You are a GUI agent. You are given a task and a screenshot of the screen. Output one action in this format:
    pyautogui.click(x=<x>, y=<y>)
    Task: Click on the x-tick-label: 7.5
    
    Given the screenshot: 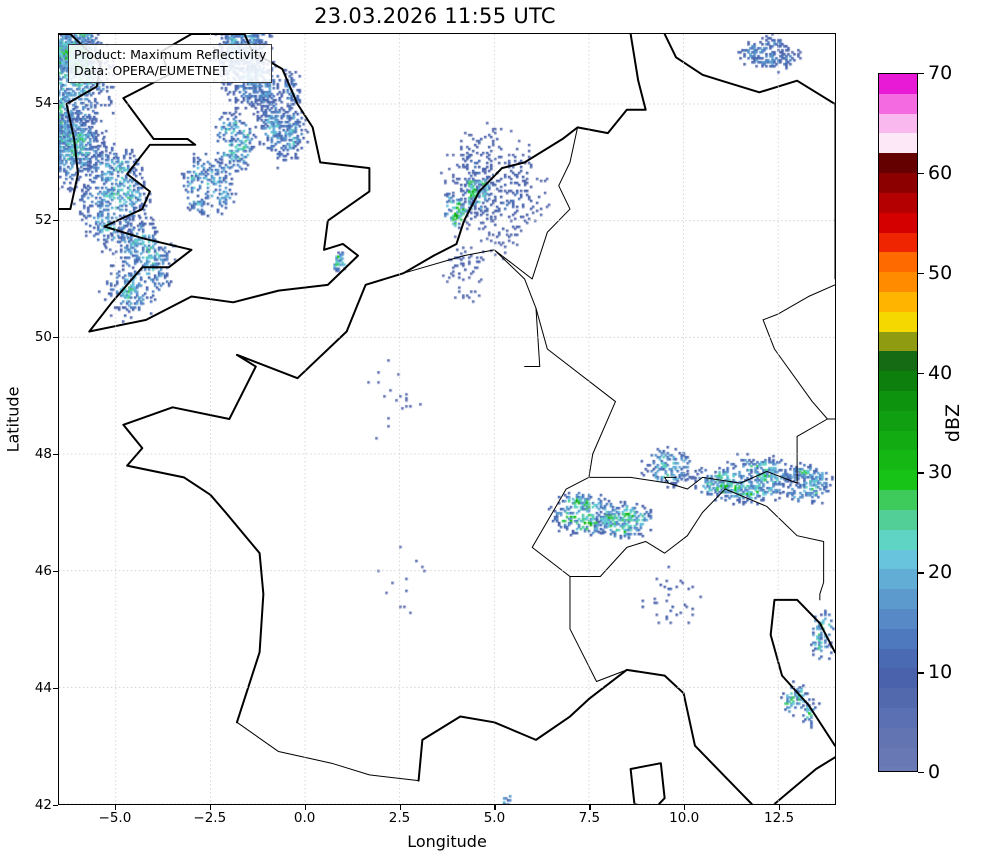 What is the action you would take?
    pyautogui.click(x=589, y=818)
    